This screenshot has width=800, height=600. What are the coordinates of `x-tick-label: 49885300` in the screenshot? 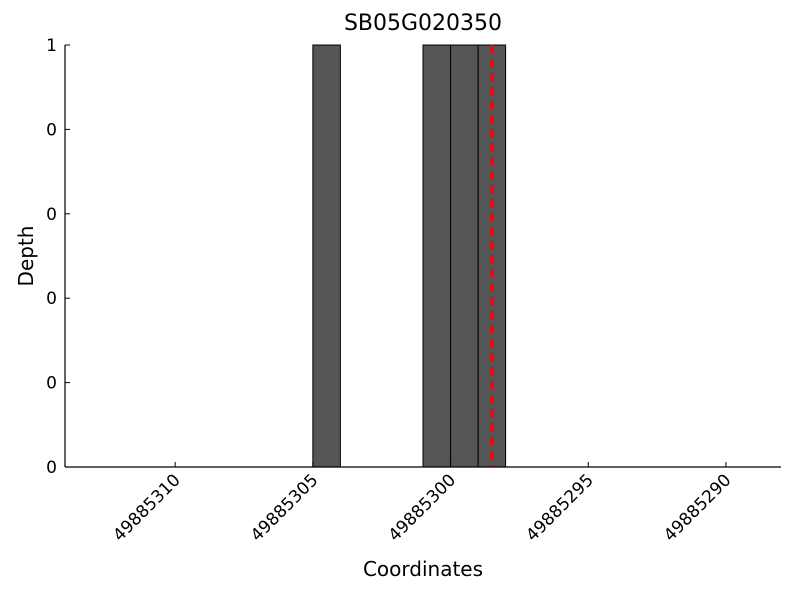 It's located at (422, 507).